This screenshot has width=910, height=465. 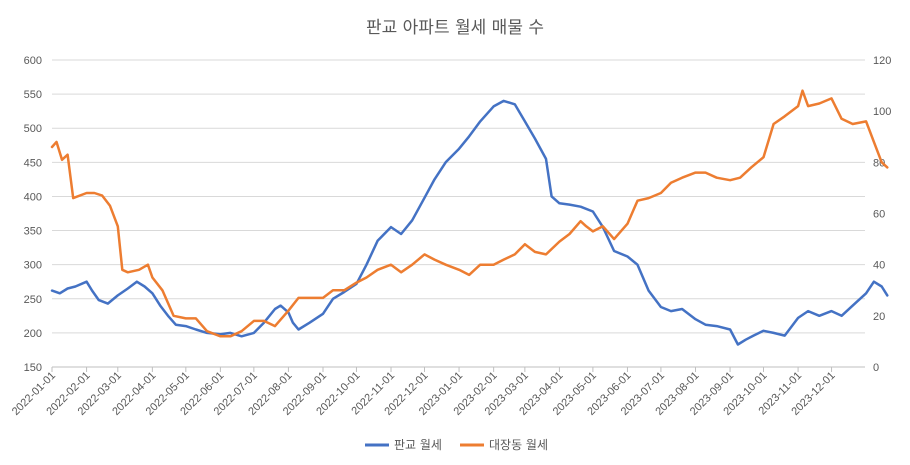 What do you see at coordinates (879, 317) in the screenshot?
I see `right-tick-label: 20` at bounding box center [879, 317].